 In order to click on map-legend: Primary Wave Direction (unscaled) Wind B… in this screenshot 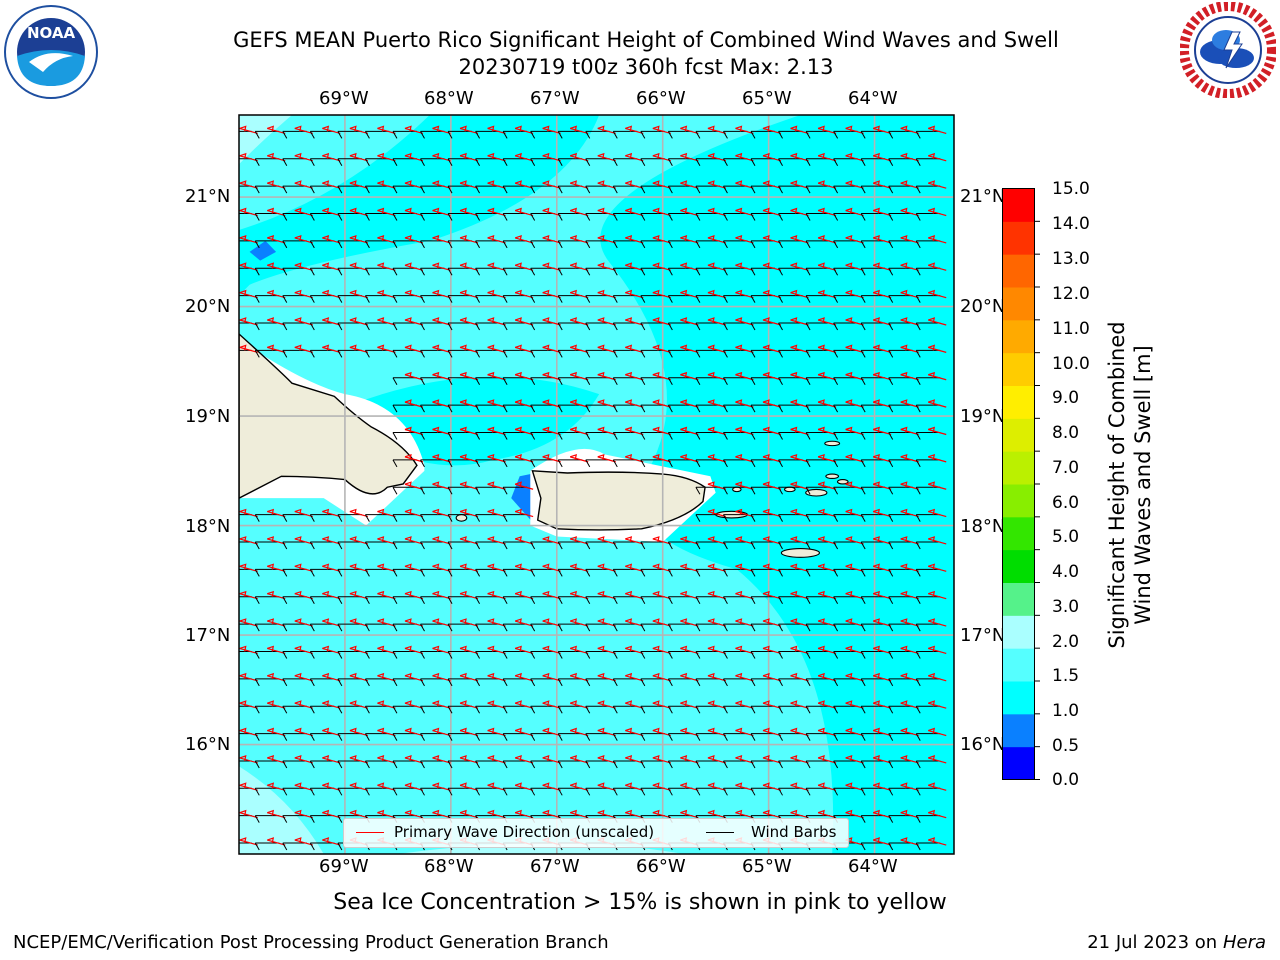, I will do `click(596, 833)`.